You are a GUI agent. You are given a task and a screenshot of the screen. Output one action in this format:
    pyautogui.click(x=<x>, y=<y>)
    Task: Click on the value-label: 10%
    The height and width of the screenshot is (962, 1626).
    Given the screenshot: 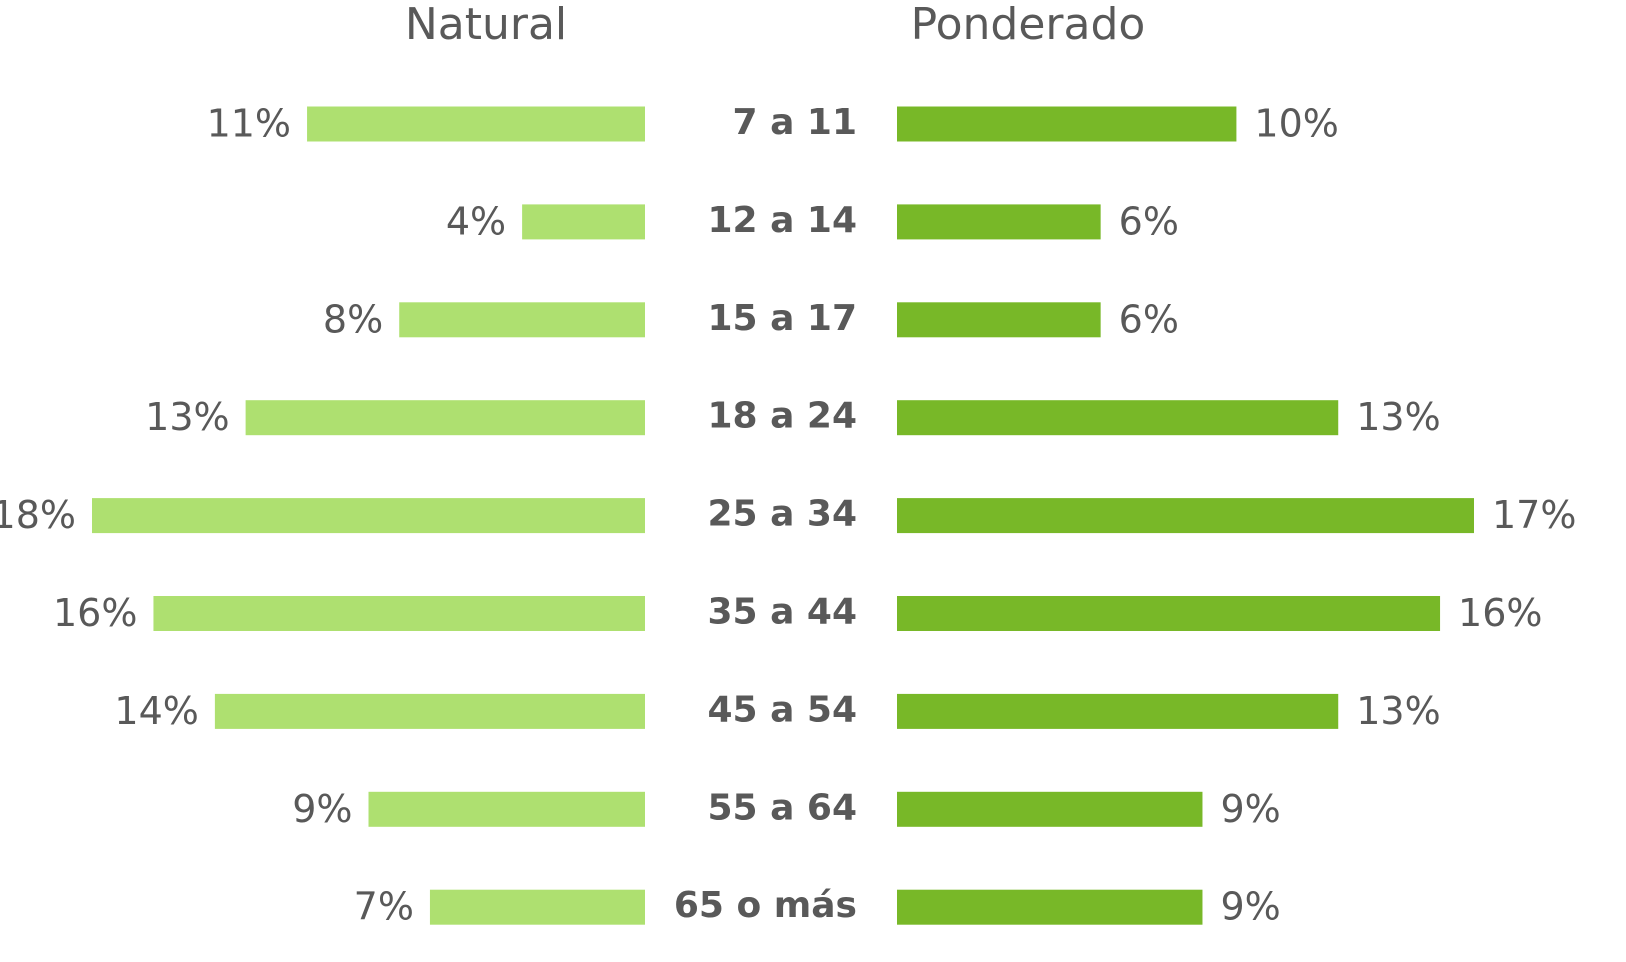 What is the action you would take?
    pyautogui.click(x=1296, y=124)
    